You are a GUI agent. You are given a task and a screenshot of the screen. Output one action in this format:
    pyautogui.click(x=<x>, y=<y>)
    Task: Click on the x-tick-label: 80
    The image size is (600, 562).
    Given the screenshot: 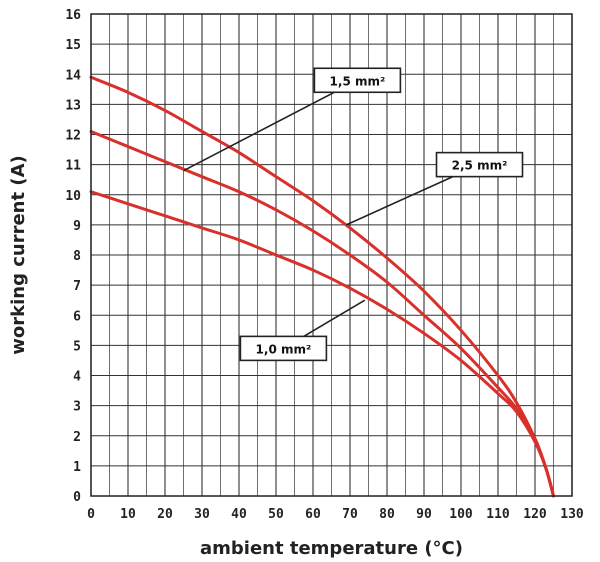 What is the action you would take?
    pyautogui.click(x=387, y=514)
    